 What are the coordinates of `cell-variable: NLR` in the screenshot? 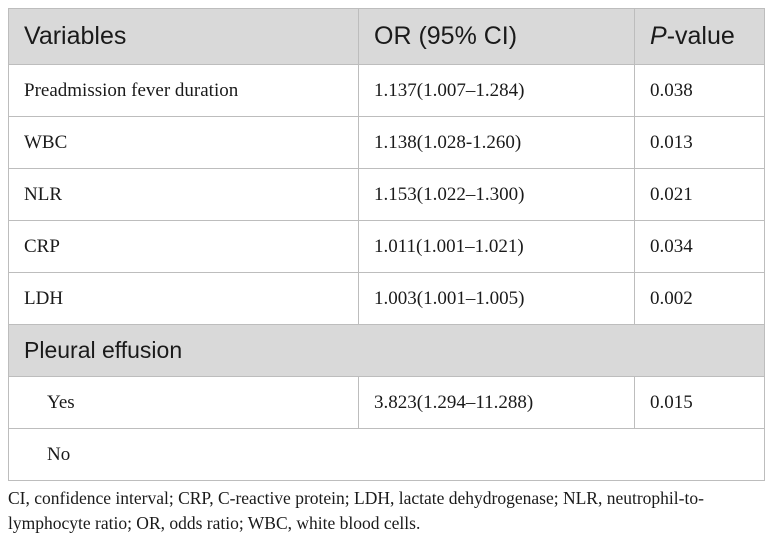 It's located at (183, 194).